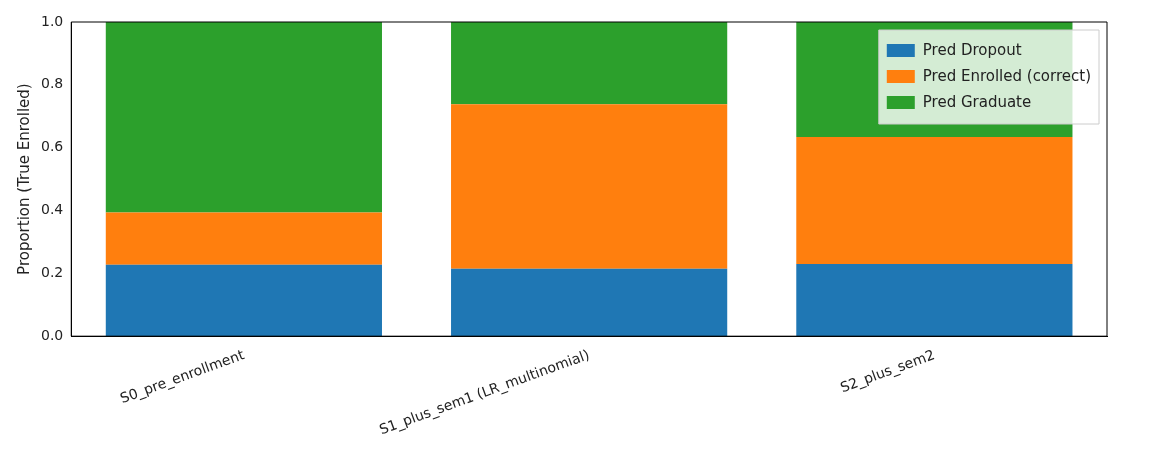  What do you see at coordinates (52, 83) in the screenshot?
I see `y-tick-label: 0.8` at bounding box center [52, 83].